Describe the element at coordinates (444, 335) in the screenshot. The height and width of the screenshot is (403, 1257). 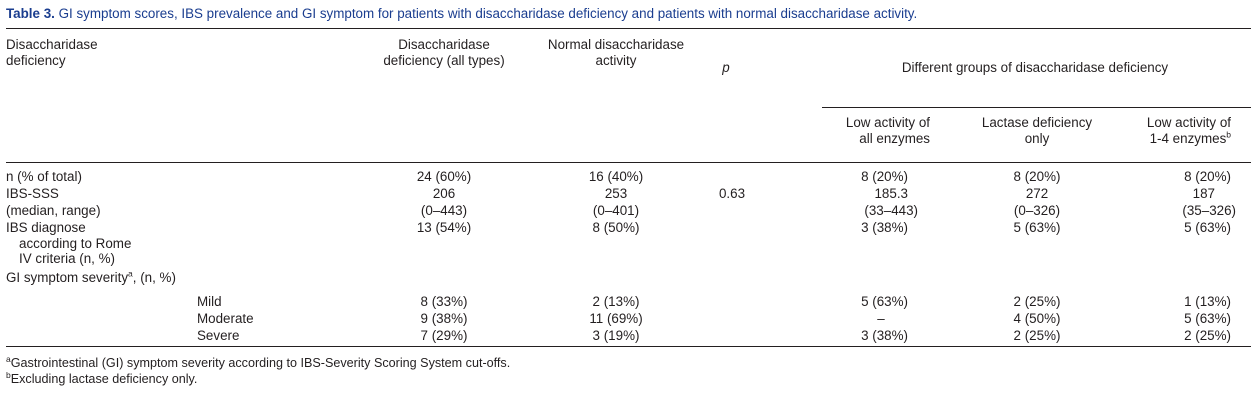
I see `table-cell: 7 (29%)` at that location.